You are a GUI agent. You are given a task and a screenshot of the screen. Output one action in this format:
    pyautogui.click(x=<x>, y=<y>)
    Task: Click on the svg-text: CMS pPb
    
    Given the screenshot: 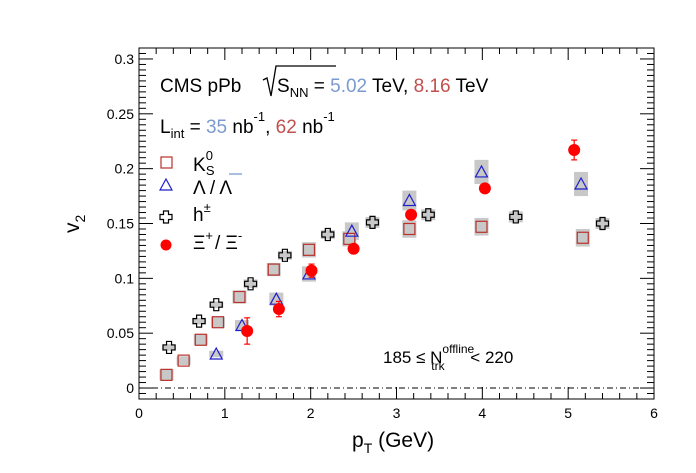 What is the action you would take?
    pyautogui.click(x=200, y=86)
    